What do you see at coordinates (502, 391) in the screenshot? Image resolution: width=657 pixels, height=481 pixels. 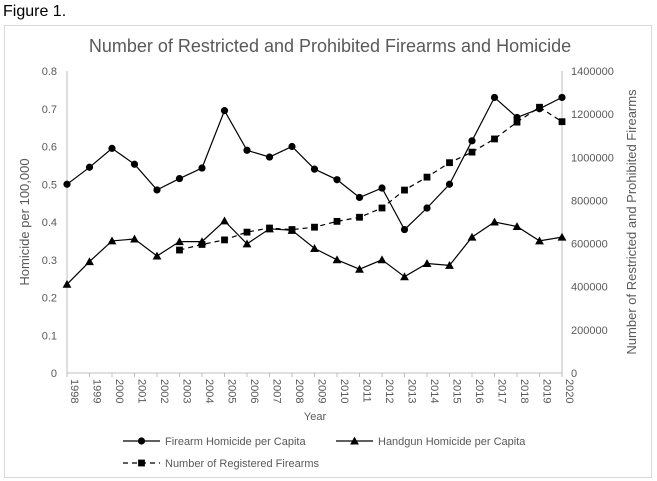 I see `x-tick-label: 2017` at bounding box center [502, 391].